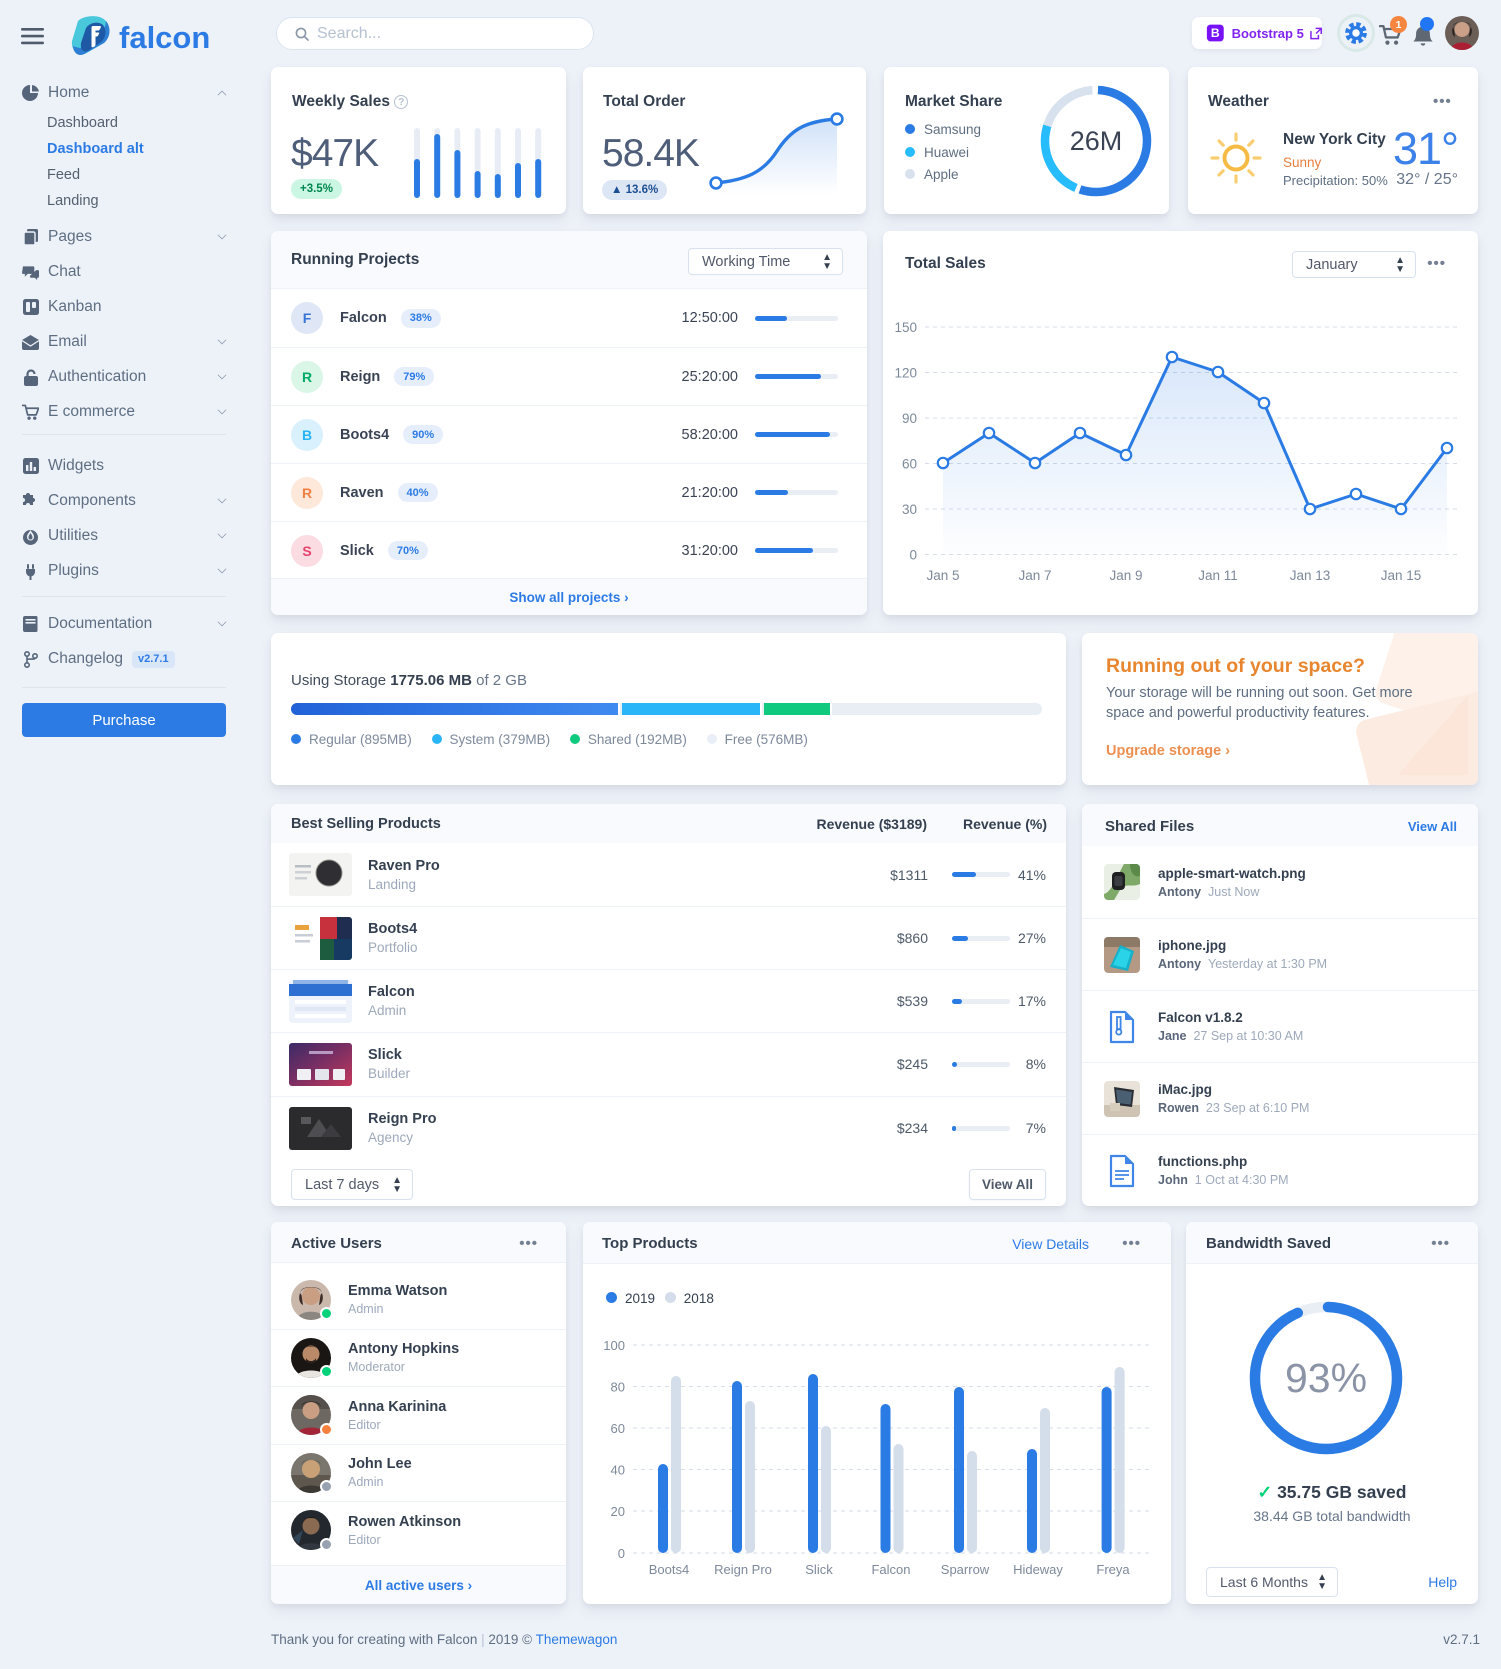  Describe the element at coordinates (1326, 1378) in the screenshot. I see `svg-text: 93%` at that location.